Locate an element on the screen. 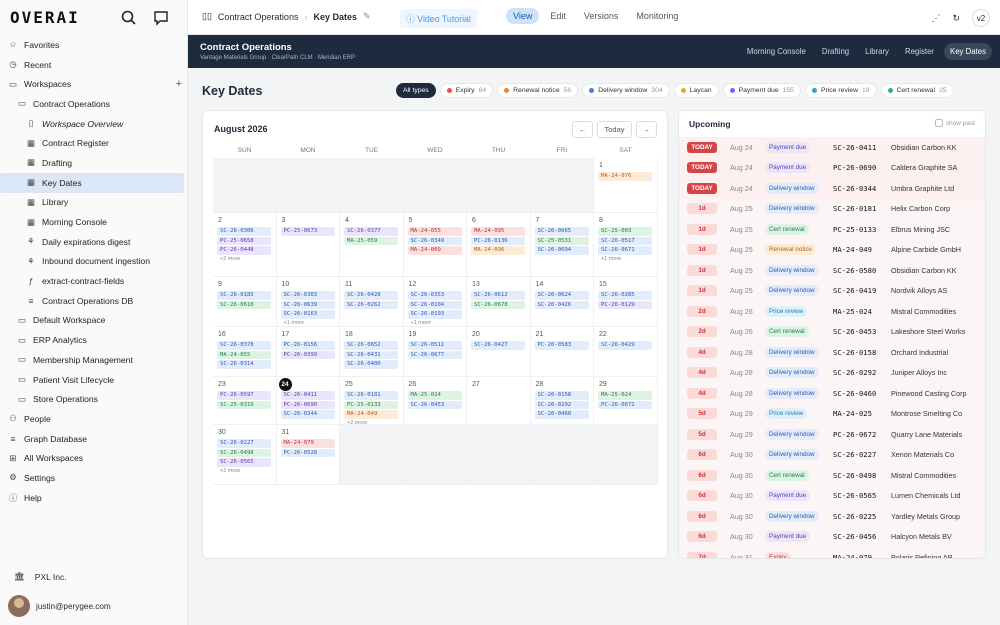 The height and width of the screenshot is (625, 1000). calendar-day: 8 SC-25-003 SC-26-0517 SC-26-0671 +1 more is located at coordinates (626, 245).